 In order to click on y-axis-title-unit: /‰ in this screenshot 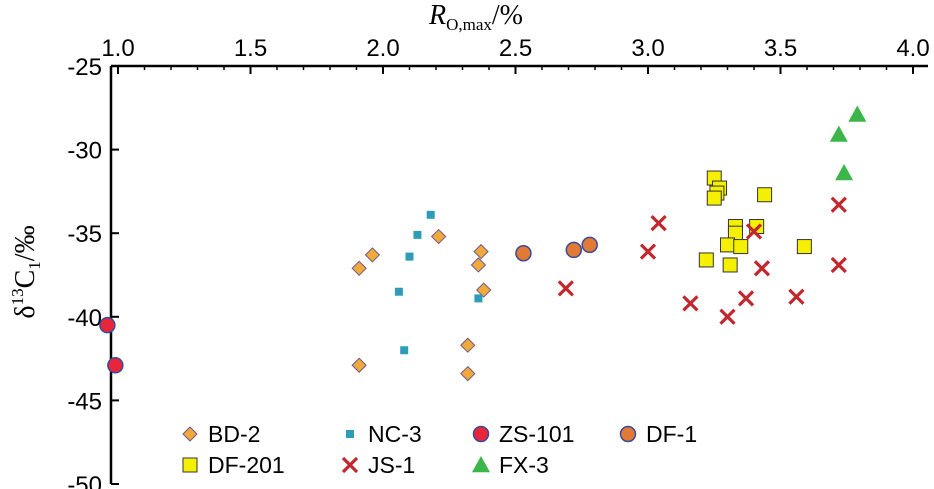, I will do `click(25, 243)`.